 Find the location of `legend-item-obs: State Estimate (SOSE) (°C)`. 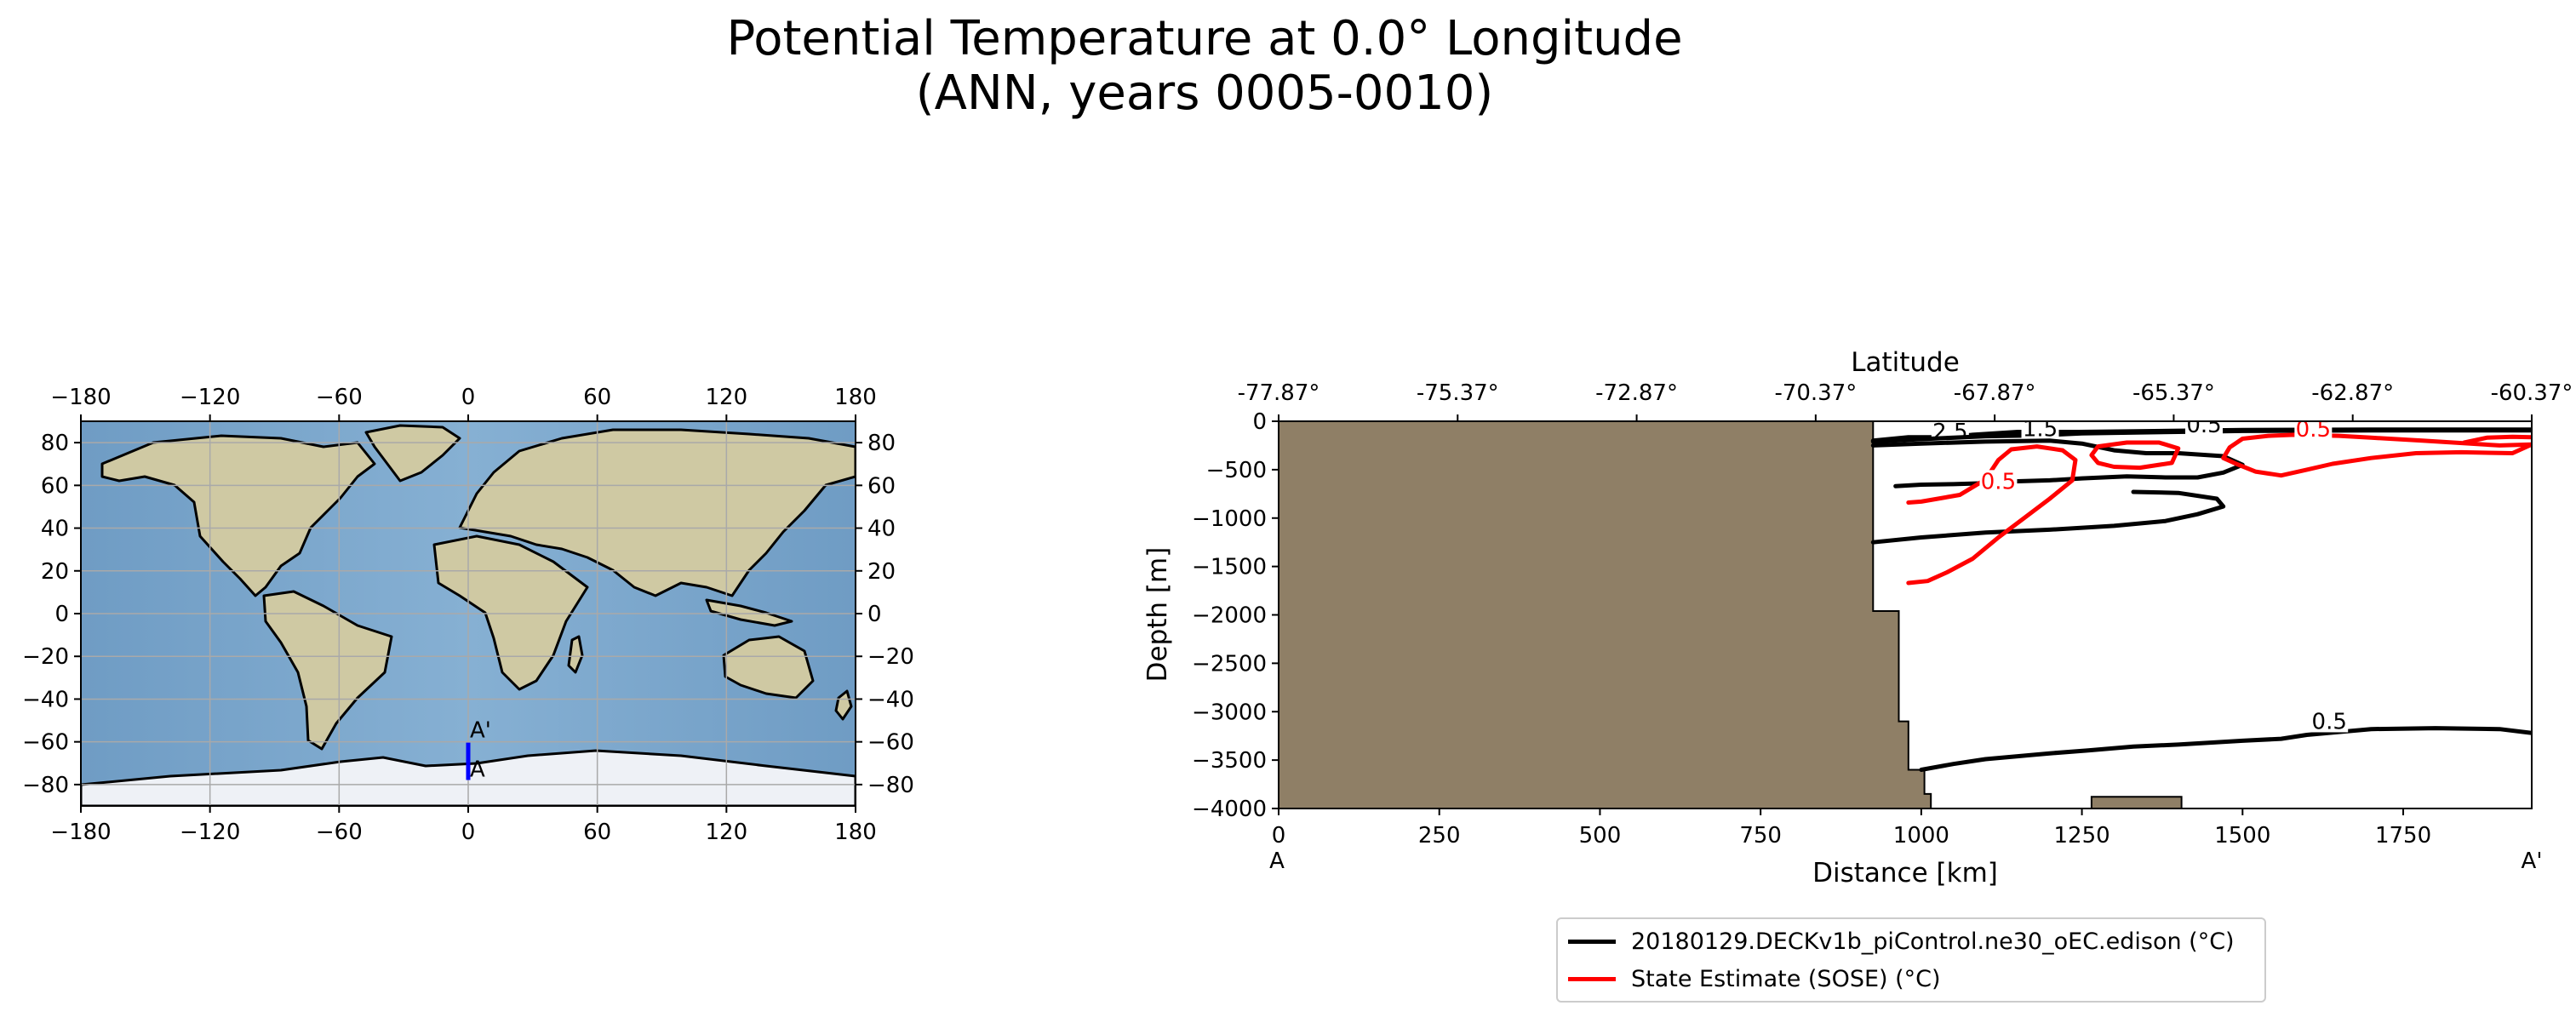

legend-item-obs: State Estimate (SOSE) (°C) is located at coordinates (1750, 978).